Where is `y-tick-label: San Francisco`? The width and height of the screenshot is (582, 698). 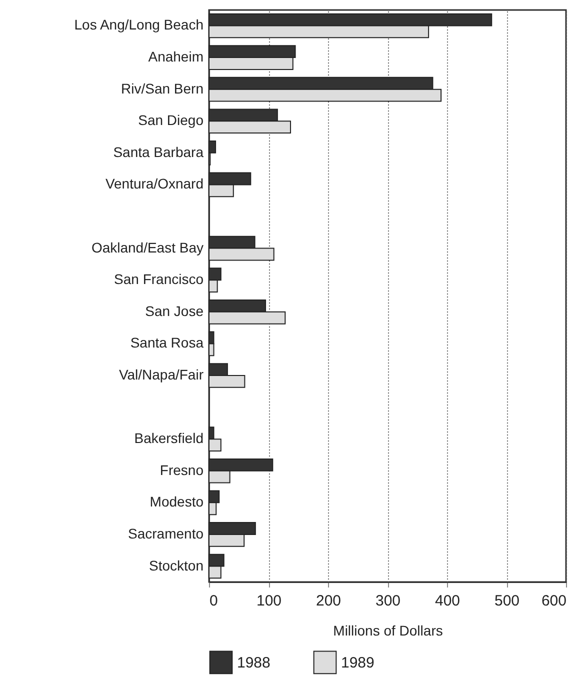 y-tick-label: San Francisco is located at coordinates (159, 279).